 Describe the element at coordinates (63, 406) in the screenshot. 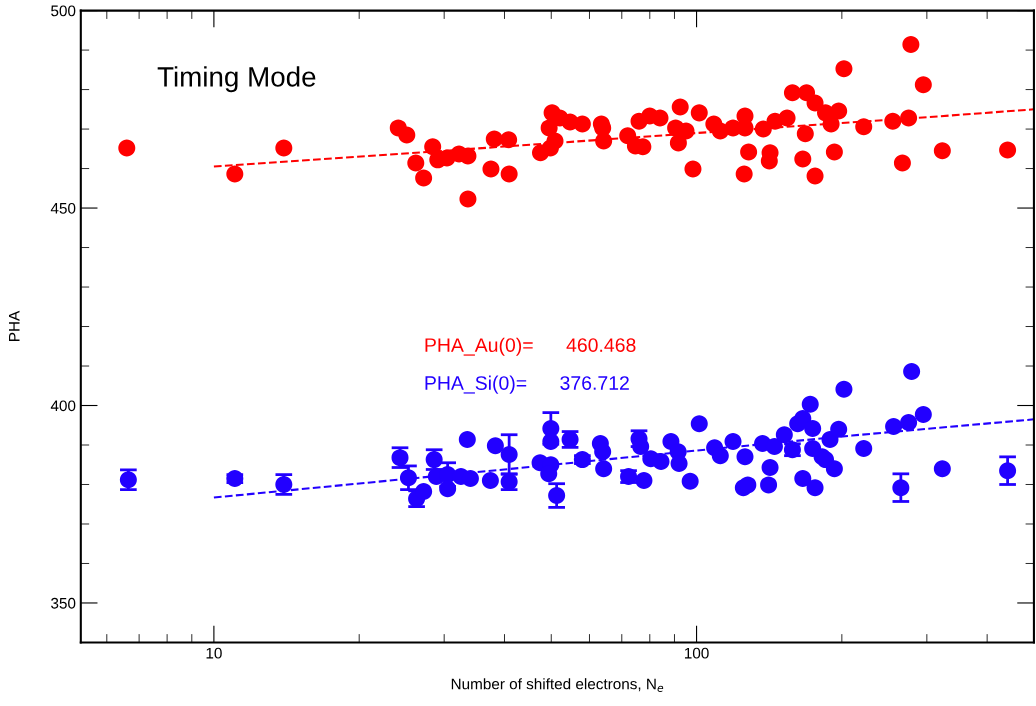

I see `y-tick-label: 400` at that location.